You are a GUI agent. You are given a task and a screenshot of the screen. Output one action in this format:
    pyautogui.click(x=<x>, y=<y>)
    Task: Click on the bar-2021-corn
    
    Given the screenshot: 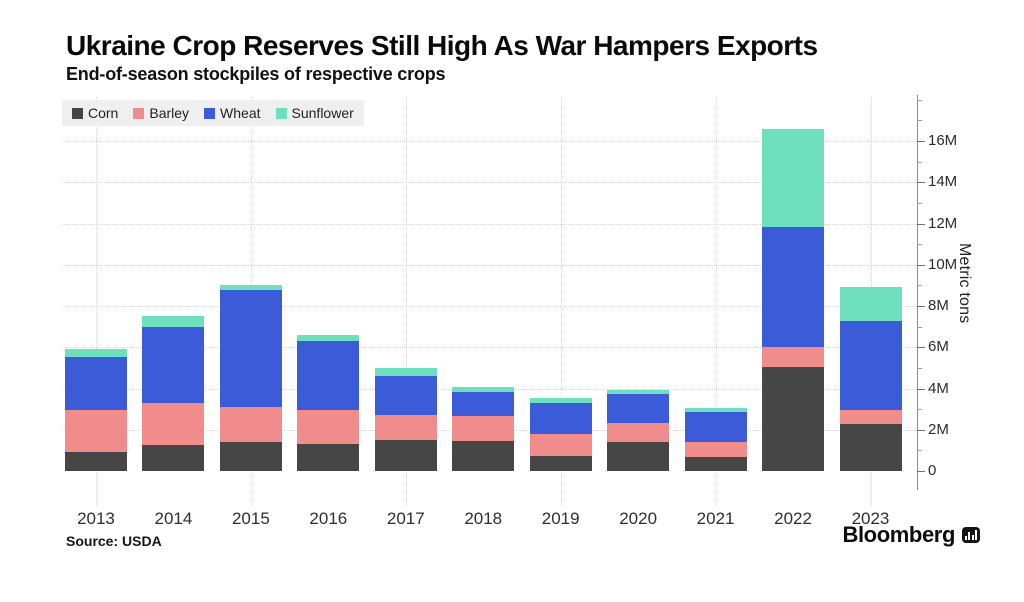 What is the action you would take?
    pyautogui.click(x=715, y=463)
    